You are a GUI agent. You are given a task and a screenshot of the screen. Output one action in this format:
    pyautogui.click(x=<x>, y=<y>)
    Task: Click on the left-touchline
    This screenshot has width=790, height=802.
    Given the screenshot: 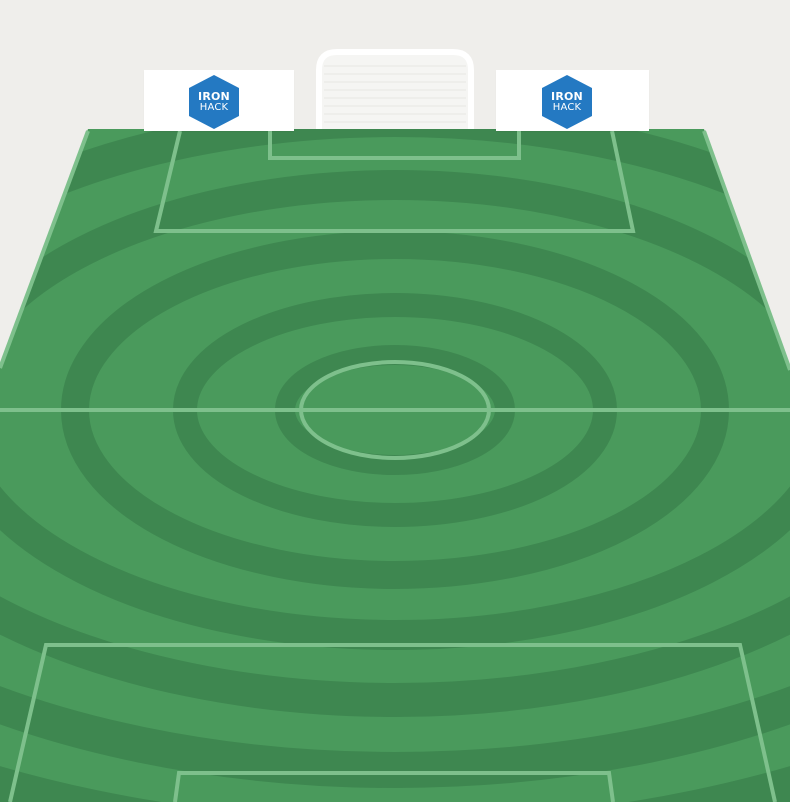 What is the action you would take?
    pyautogui.click(x=45, y=249)
    